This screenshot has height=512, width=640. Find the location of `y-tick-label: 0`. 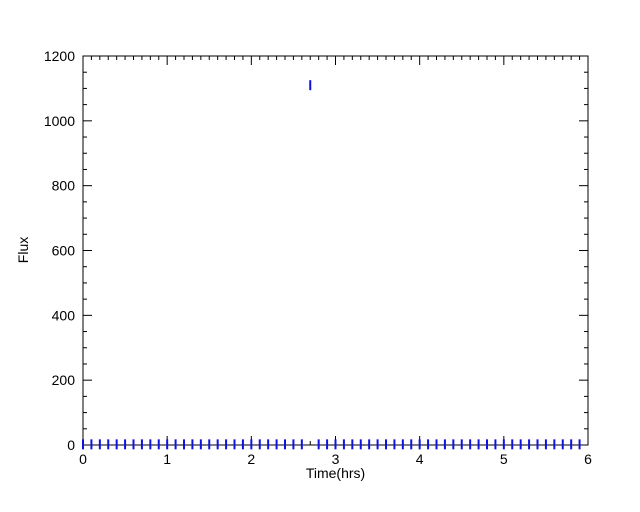

y-tick-label: 0 is located at coordinates (71, 445).